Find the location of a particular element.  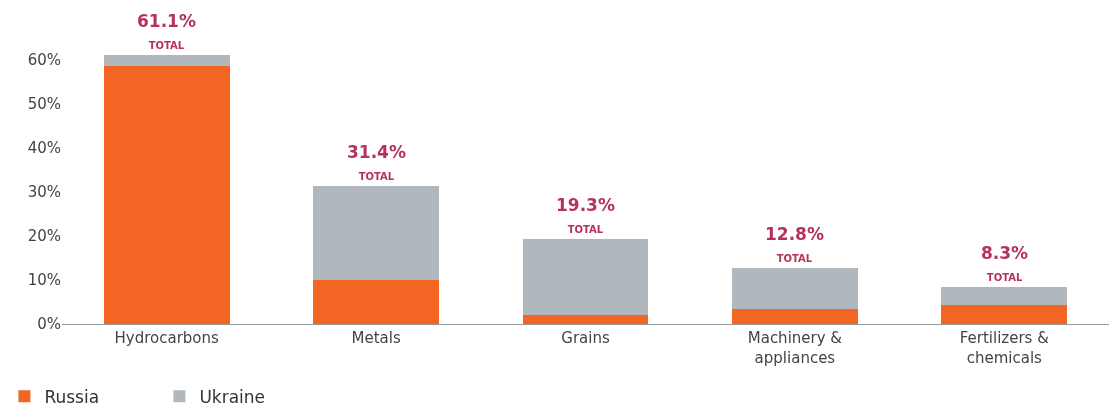

y-tick-label: 60% is located at coordinates (44, 60).